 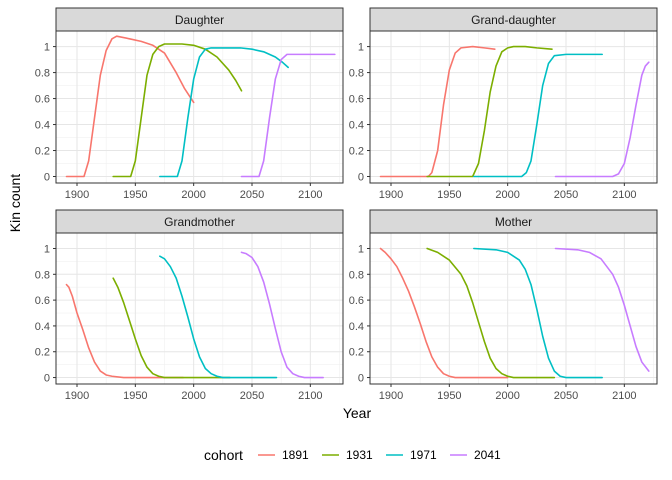 What do you see at coordinates (199, 20) in the screenshot?
I see `strip-label-daughter: Daughter` at bounding box center [199, 20].